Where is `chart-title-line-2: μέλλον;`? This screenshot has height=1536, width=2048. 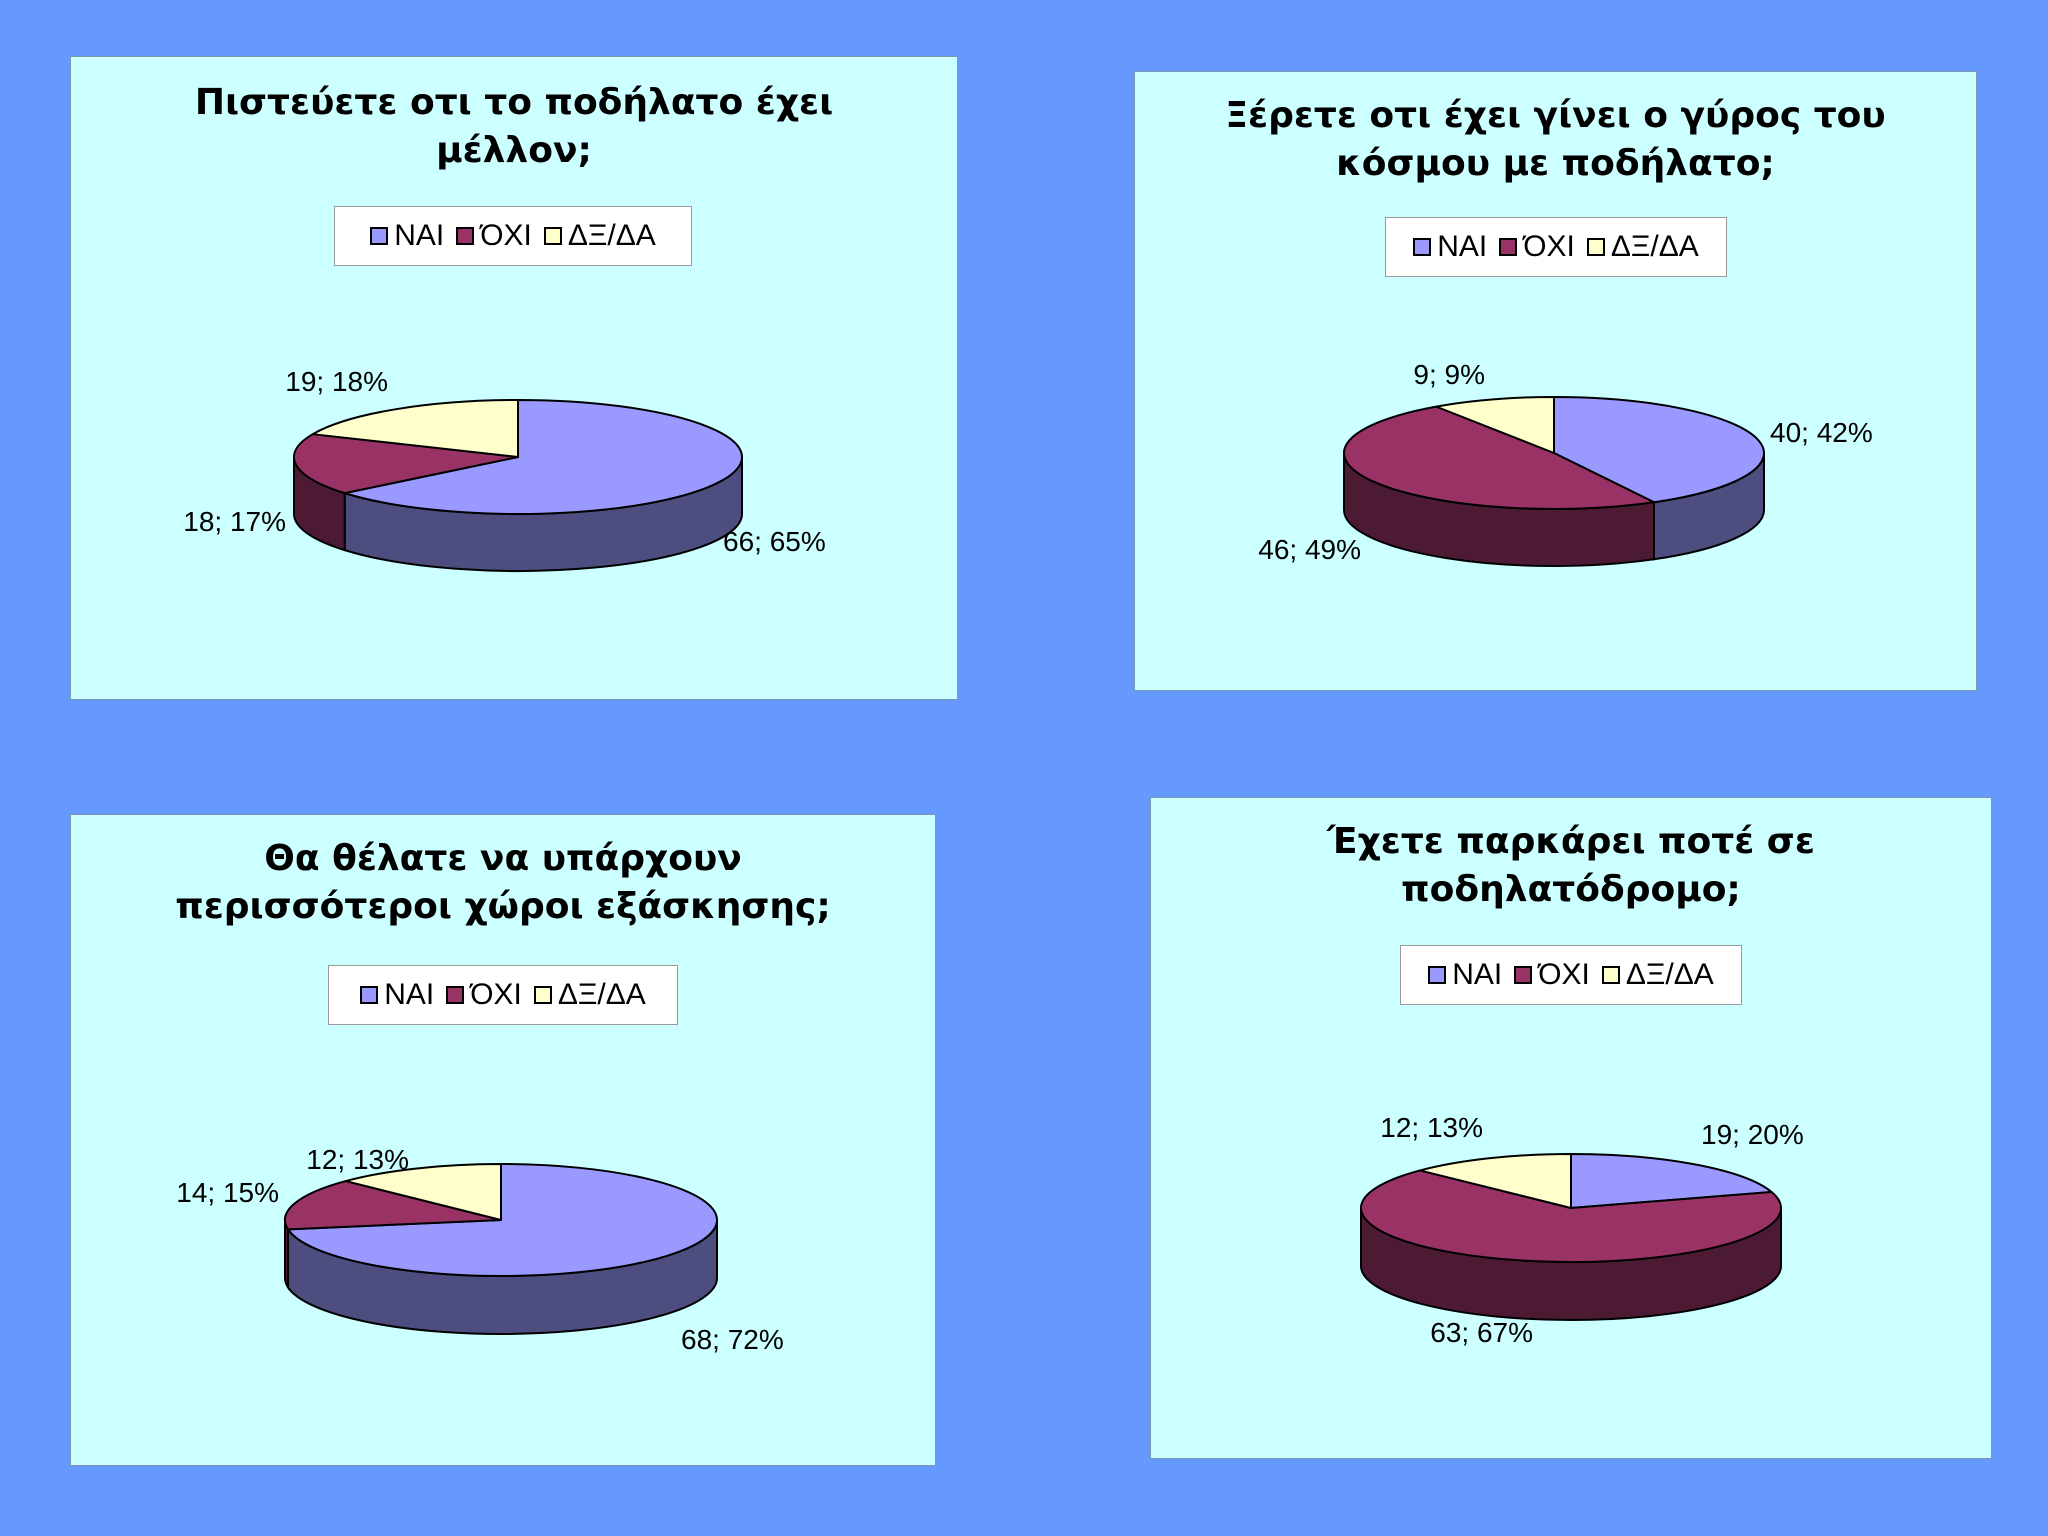
chart-title-line-2: μέλλον; is located at coordinates (514, 150).